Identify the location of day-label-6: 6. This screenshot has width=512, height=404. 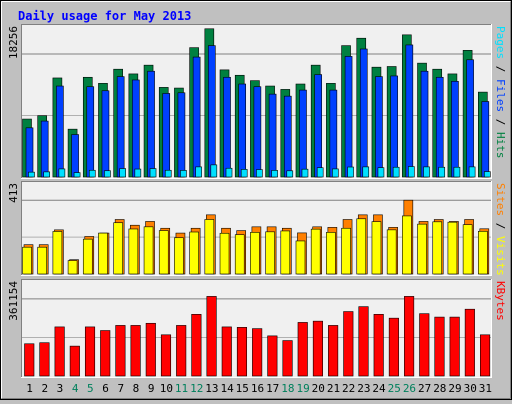
(105, 388).